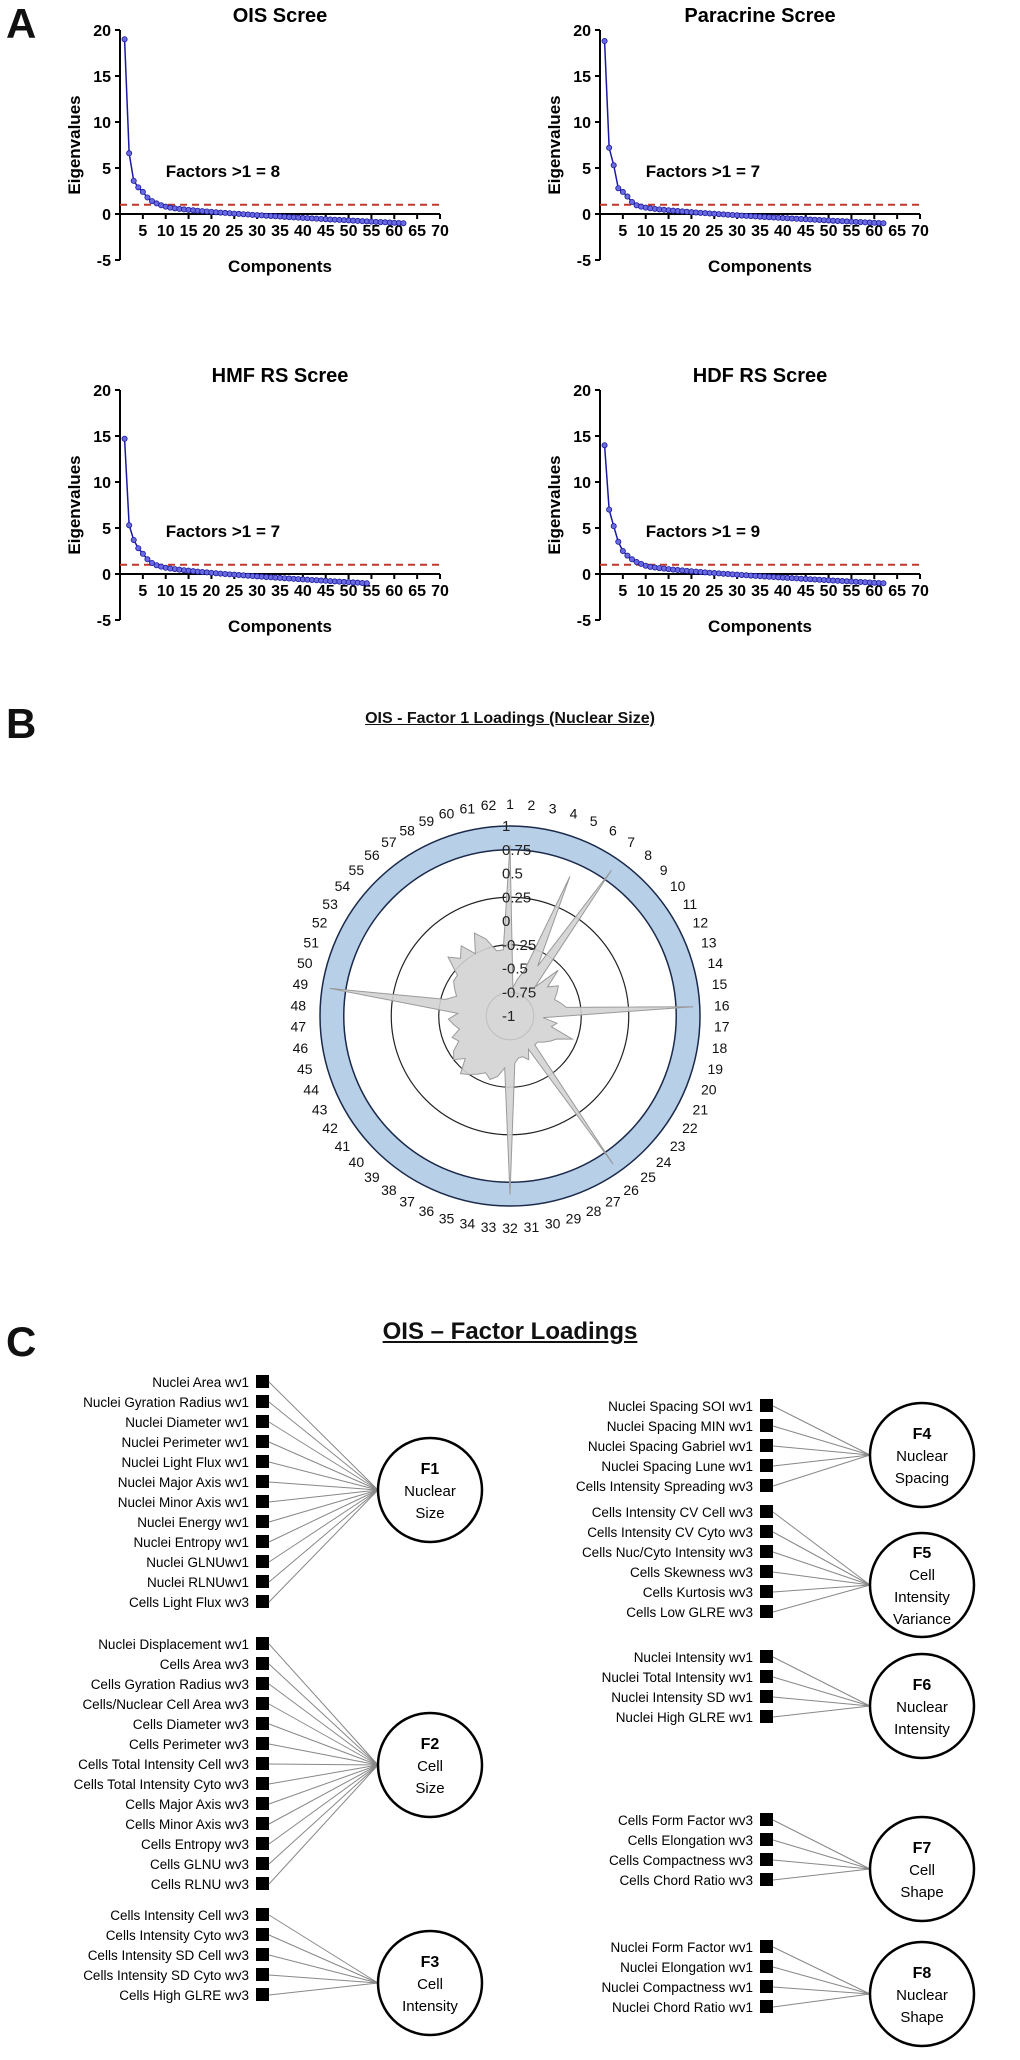 The height and width of the screenshot is (2060, 1020). I want to click on radar-category-label: 61, so click(468, 808).